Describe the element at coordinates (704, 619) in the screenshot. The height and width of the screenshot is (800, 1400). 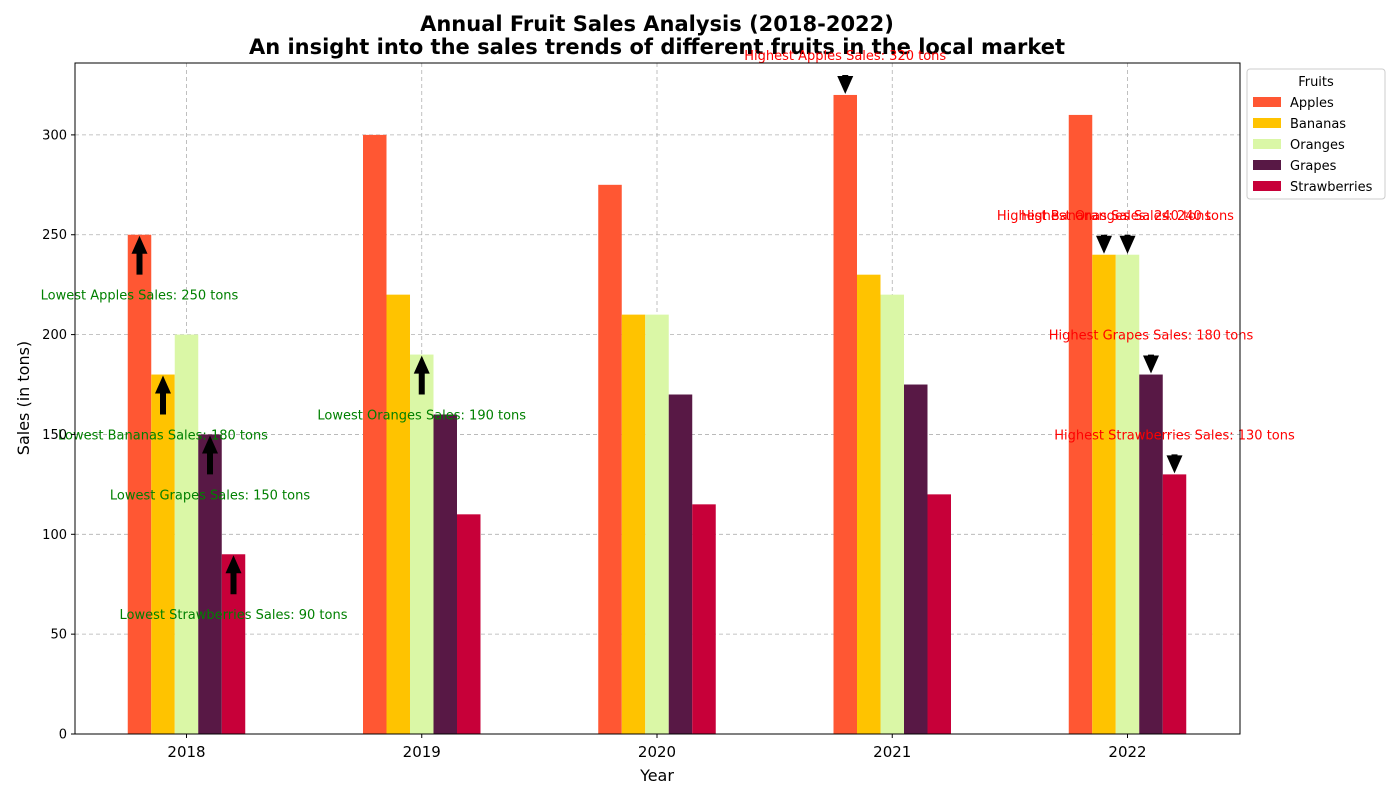
I see `bar-strawberries-2020` at that location.